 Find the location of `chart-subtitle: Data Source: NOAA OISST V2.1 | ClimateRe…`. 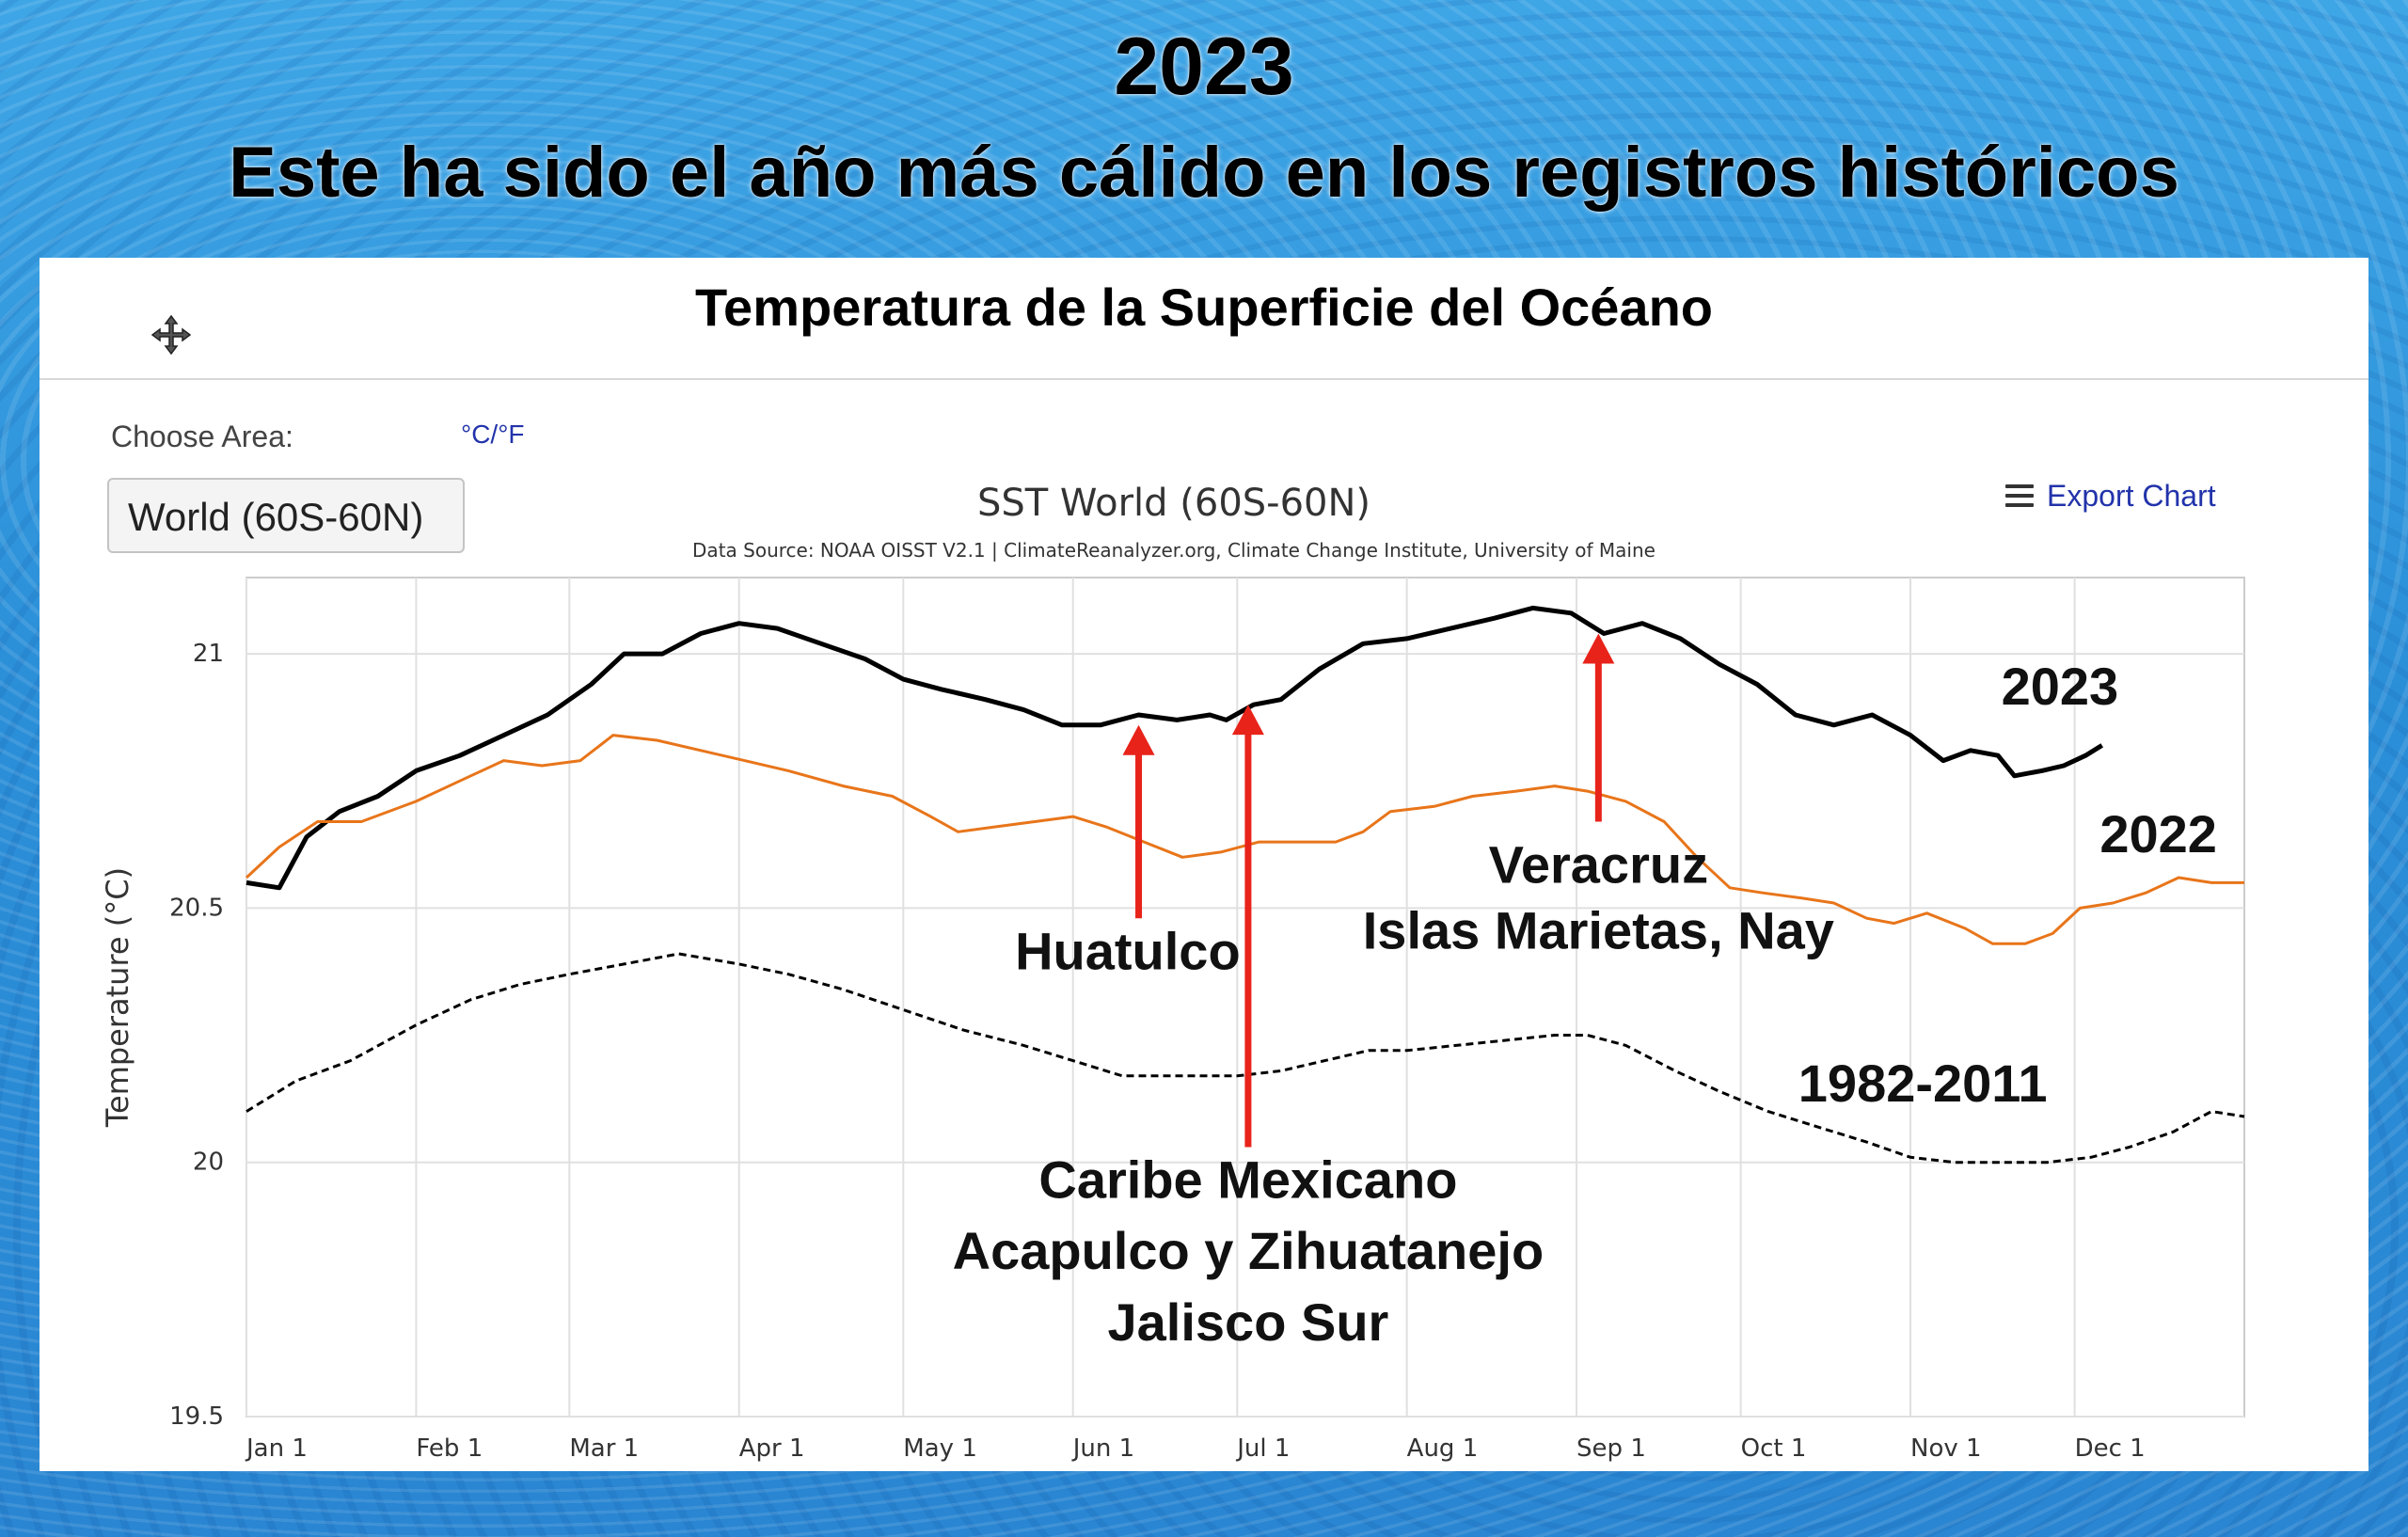

chart-subtitle: Data Source: NOAA OISST V2.1 | ClimateRe… is located at coordinates (1174, 550).